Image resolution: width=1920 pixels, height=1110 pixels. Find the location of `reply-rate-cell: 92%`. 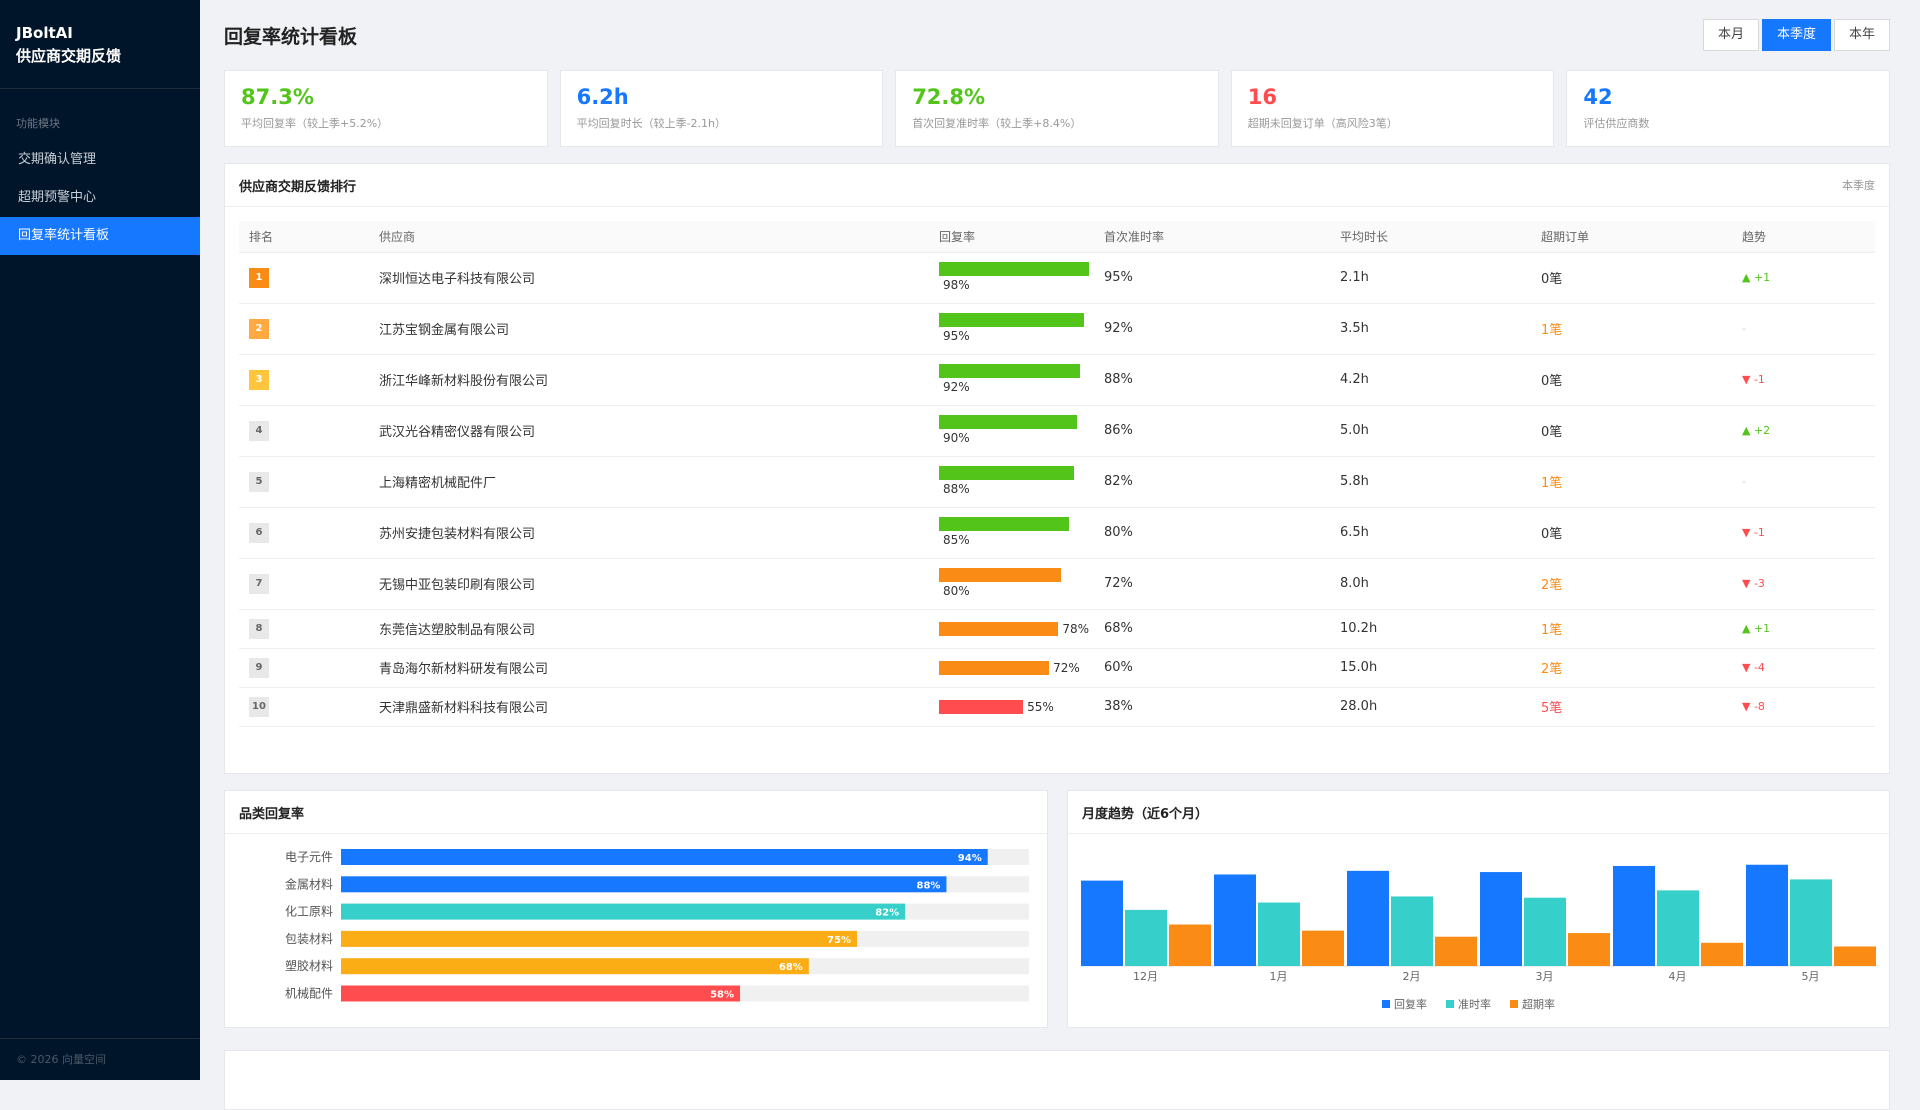

reply-rate-cell: 92% is located at coordinates (1011, 380).